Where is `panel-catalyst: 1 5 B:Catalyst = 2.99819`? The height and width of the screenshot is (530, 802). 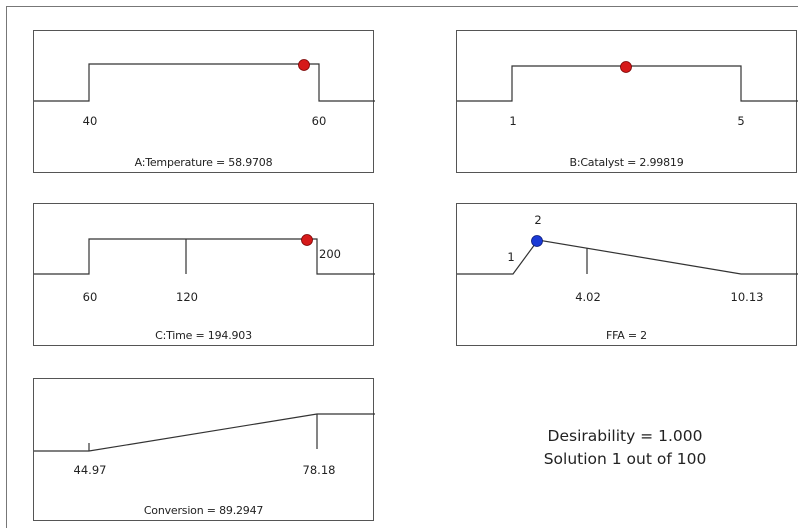
panel-catalyst: 1 5 B:Catalyst = 2.99819 is located at coordinates (627, 101).